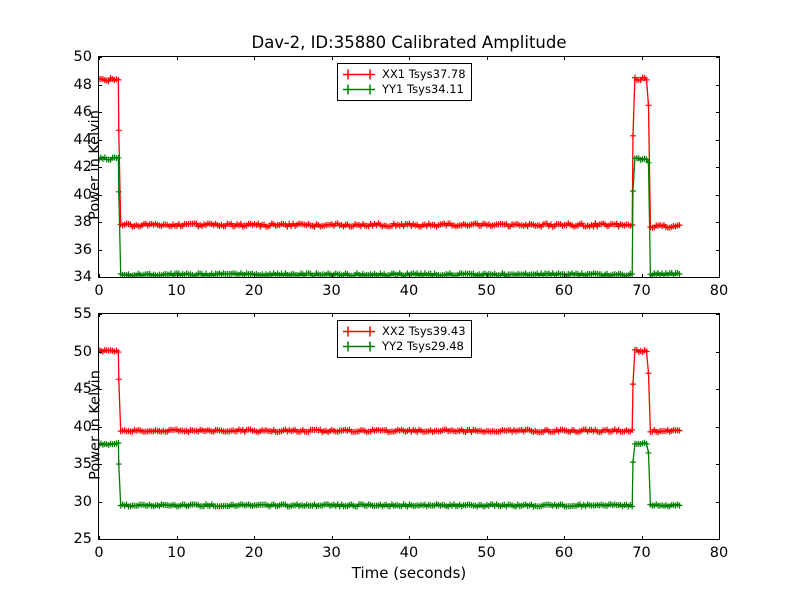  What do you see at coordinates (82, 539) in the screenshot?
I see `y-tick-label: 25` at bounding box center [82, 539].